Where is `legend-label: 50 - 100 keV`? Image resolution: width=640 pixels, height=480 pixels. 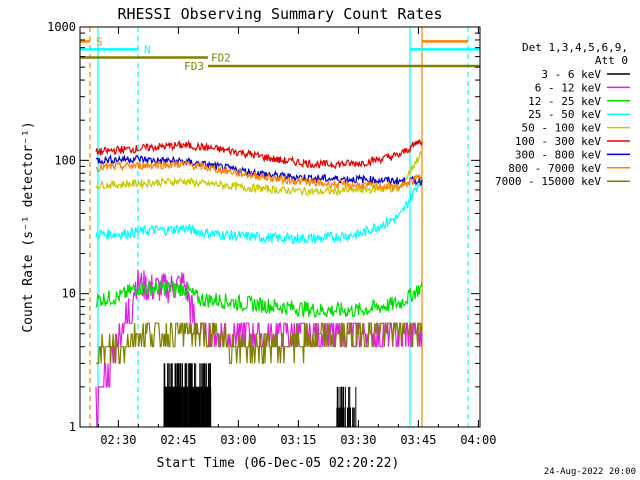
legend-label: 50 - 100 keV is located at coordinates (562, 128).